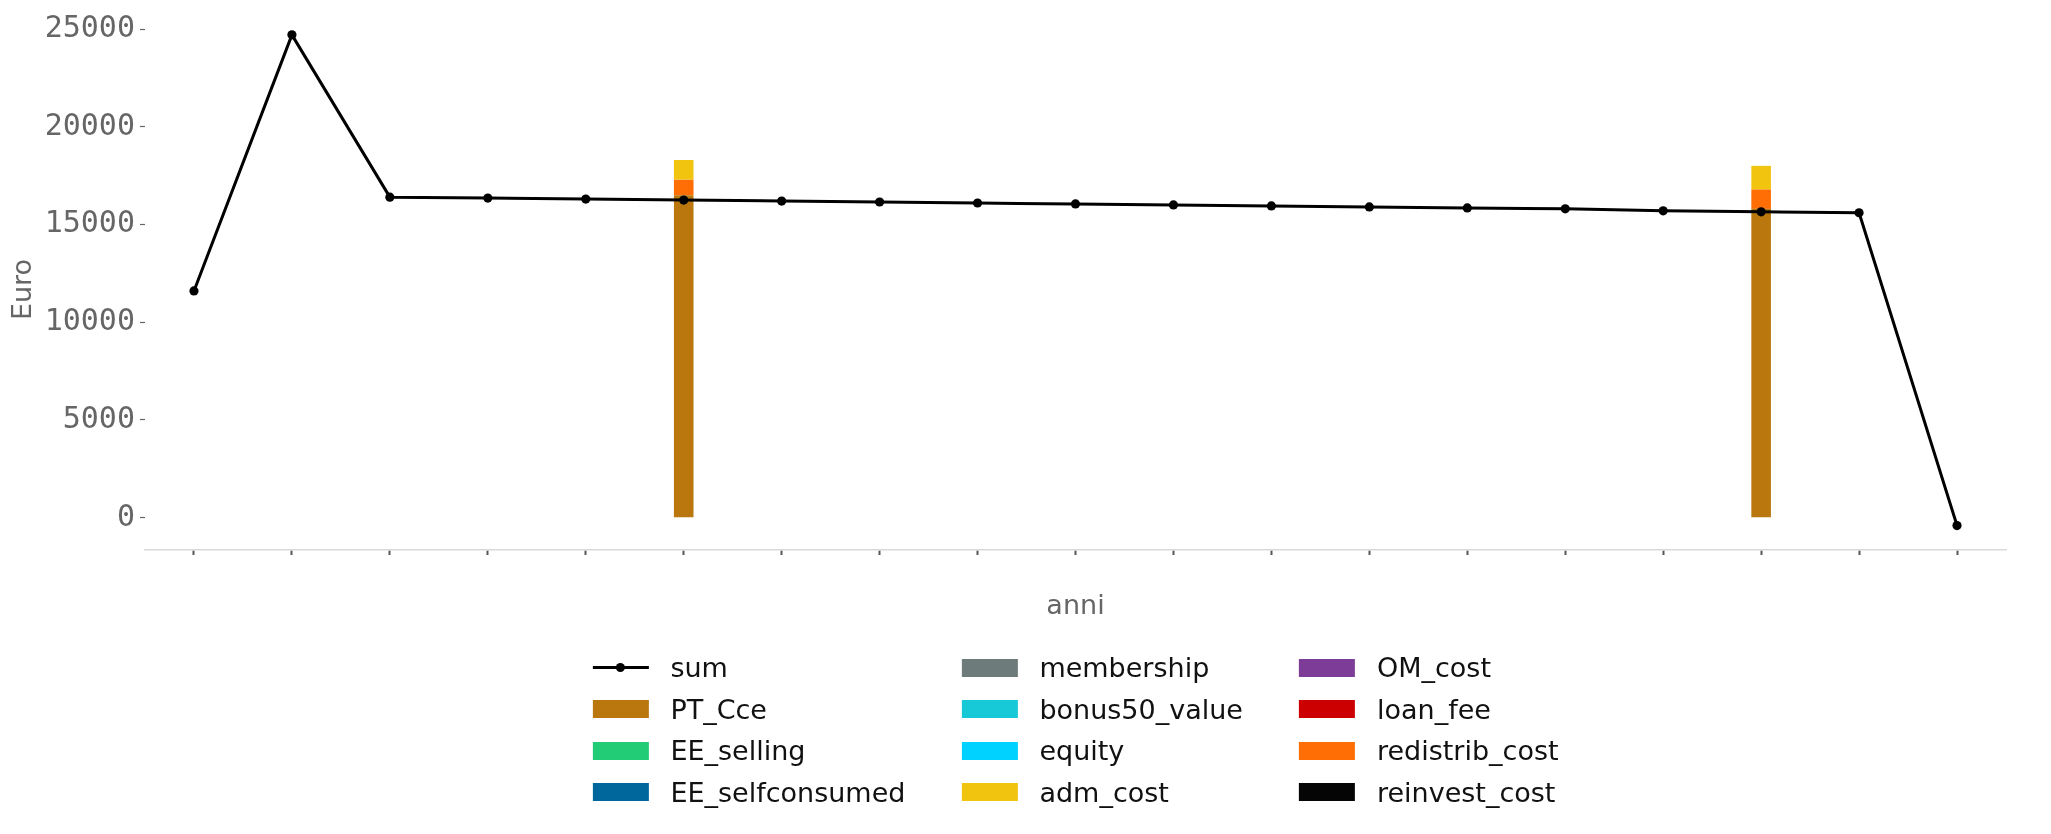  I want to click on legend-label: sum, so click(699, 668).